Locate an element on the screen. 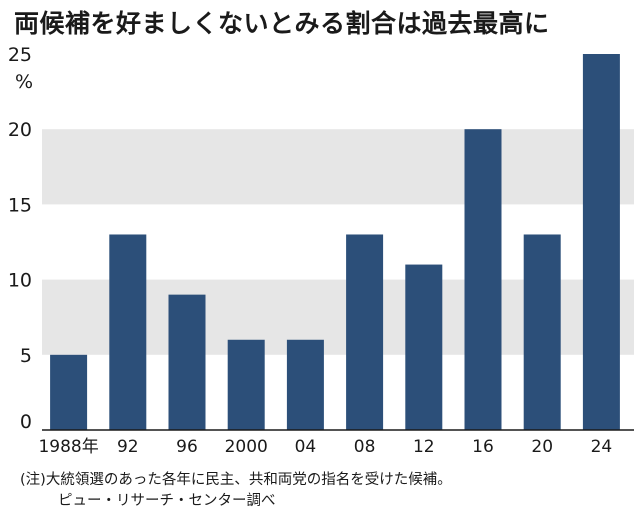 Image resolution: width=638 pixels, height=520 pixels. bar-2000 is located at coordinates (246, 384).